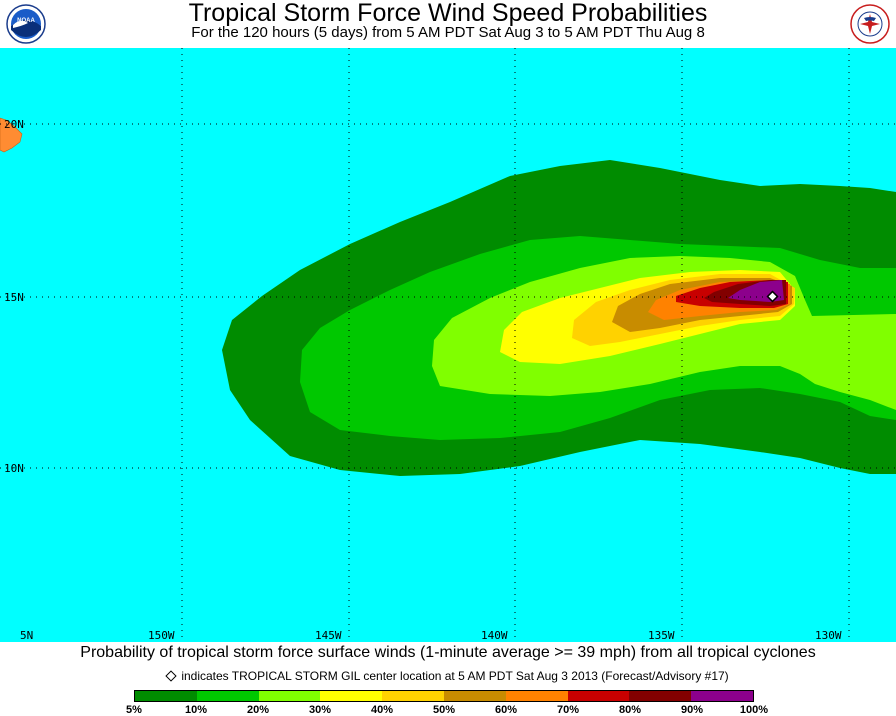  Describe the element at coordinates (328, 635) in the screenshot. I see `lon-label-145w: 145W` at that location.